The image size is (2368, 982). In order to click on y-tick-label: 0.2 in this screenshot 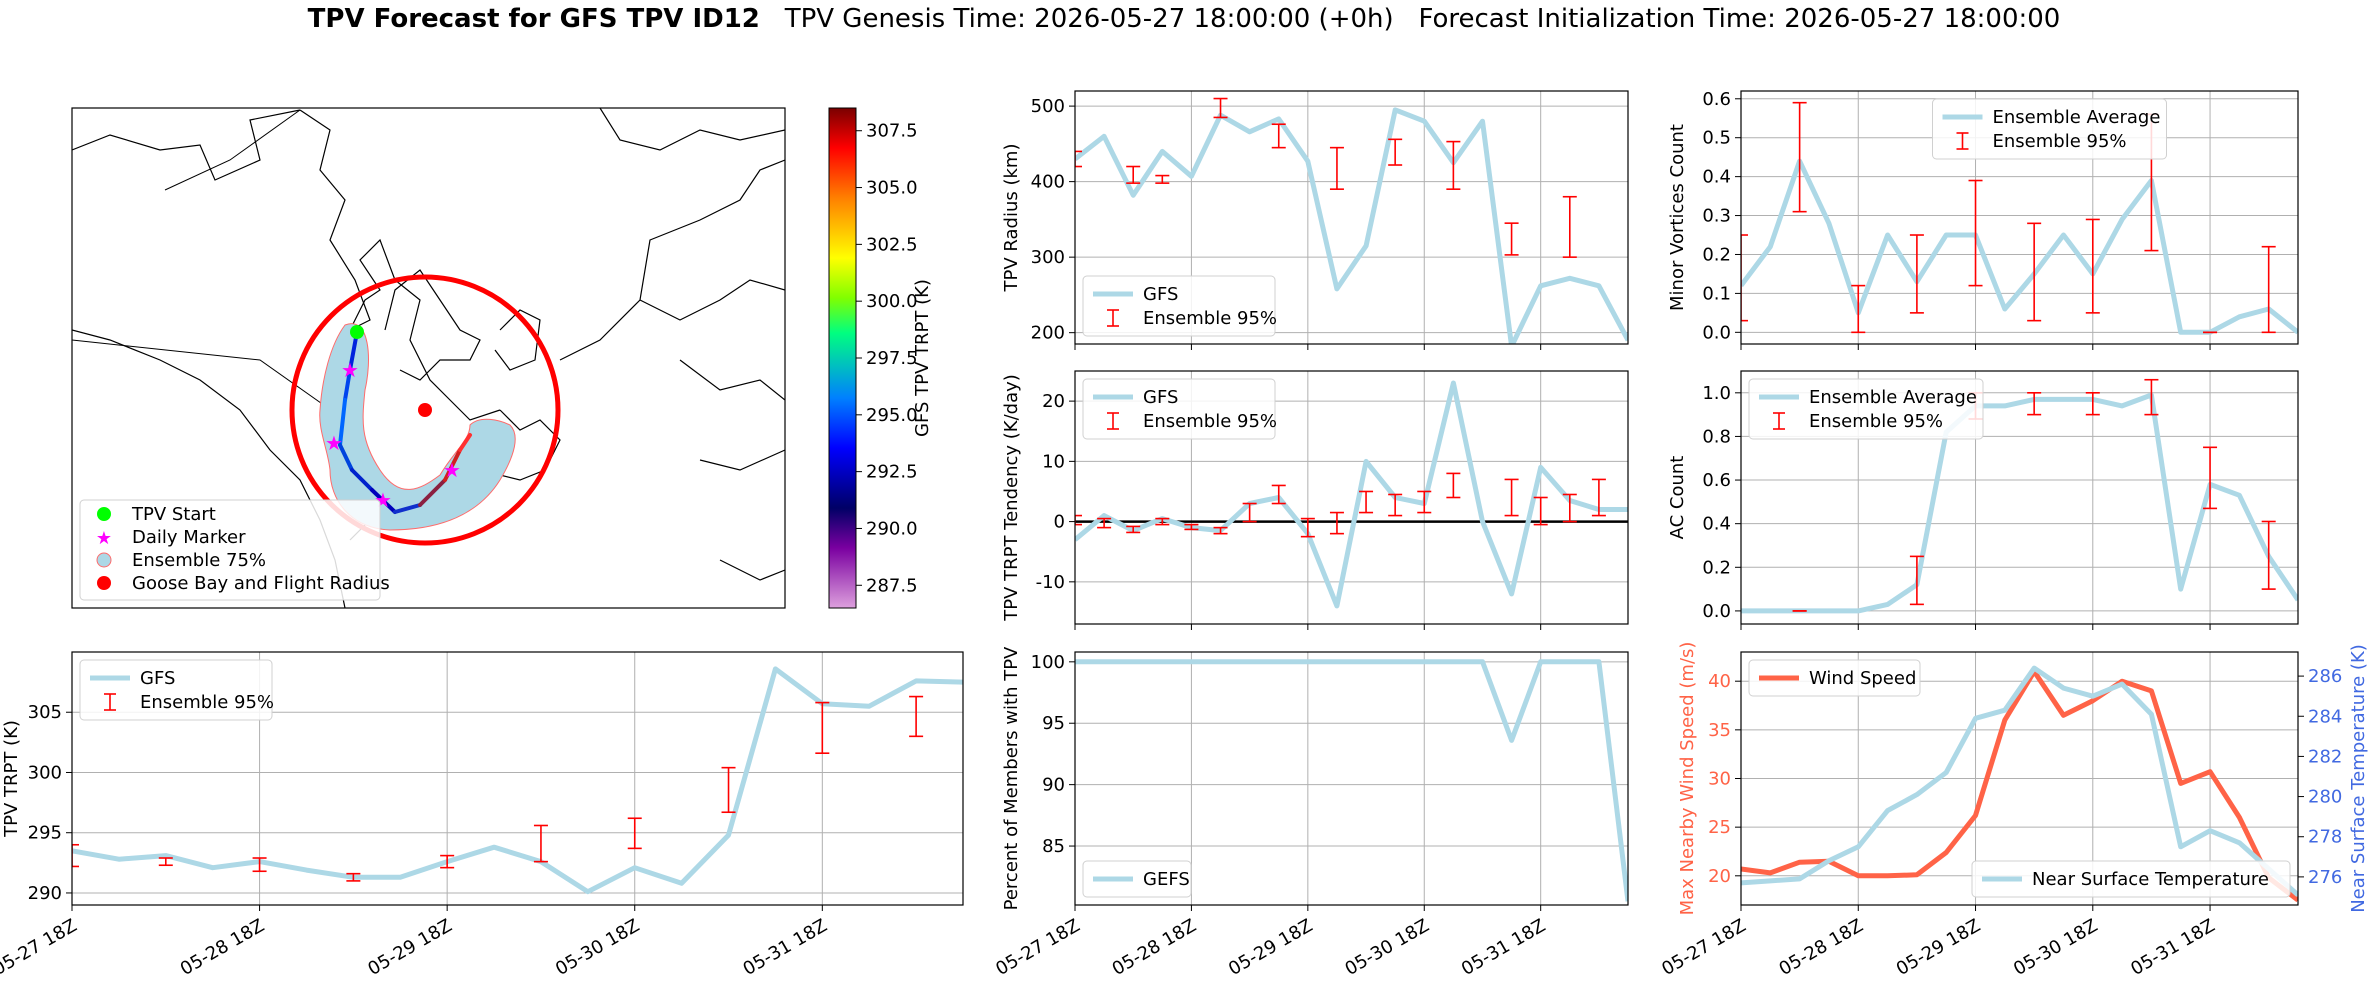, I will do `click(1716, 254)`.